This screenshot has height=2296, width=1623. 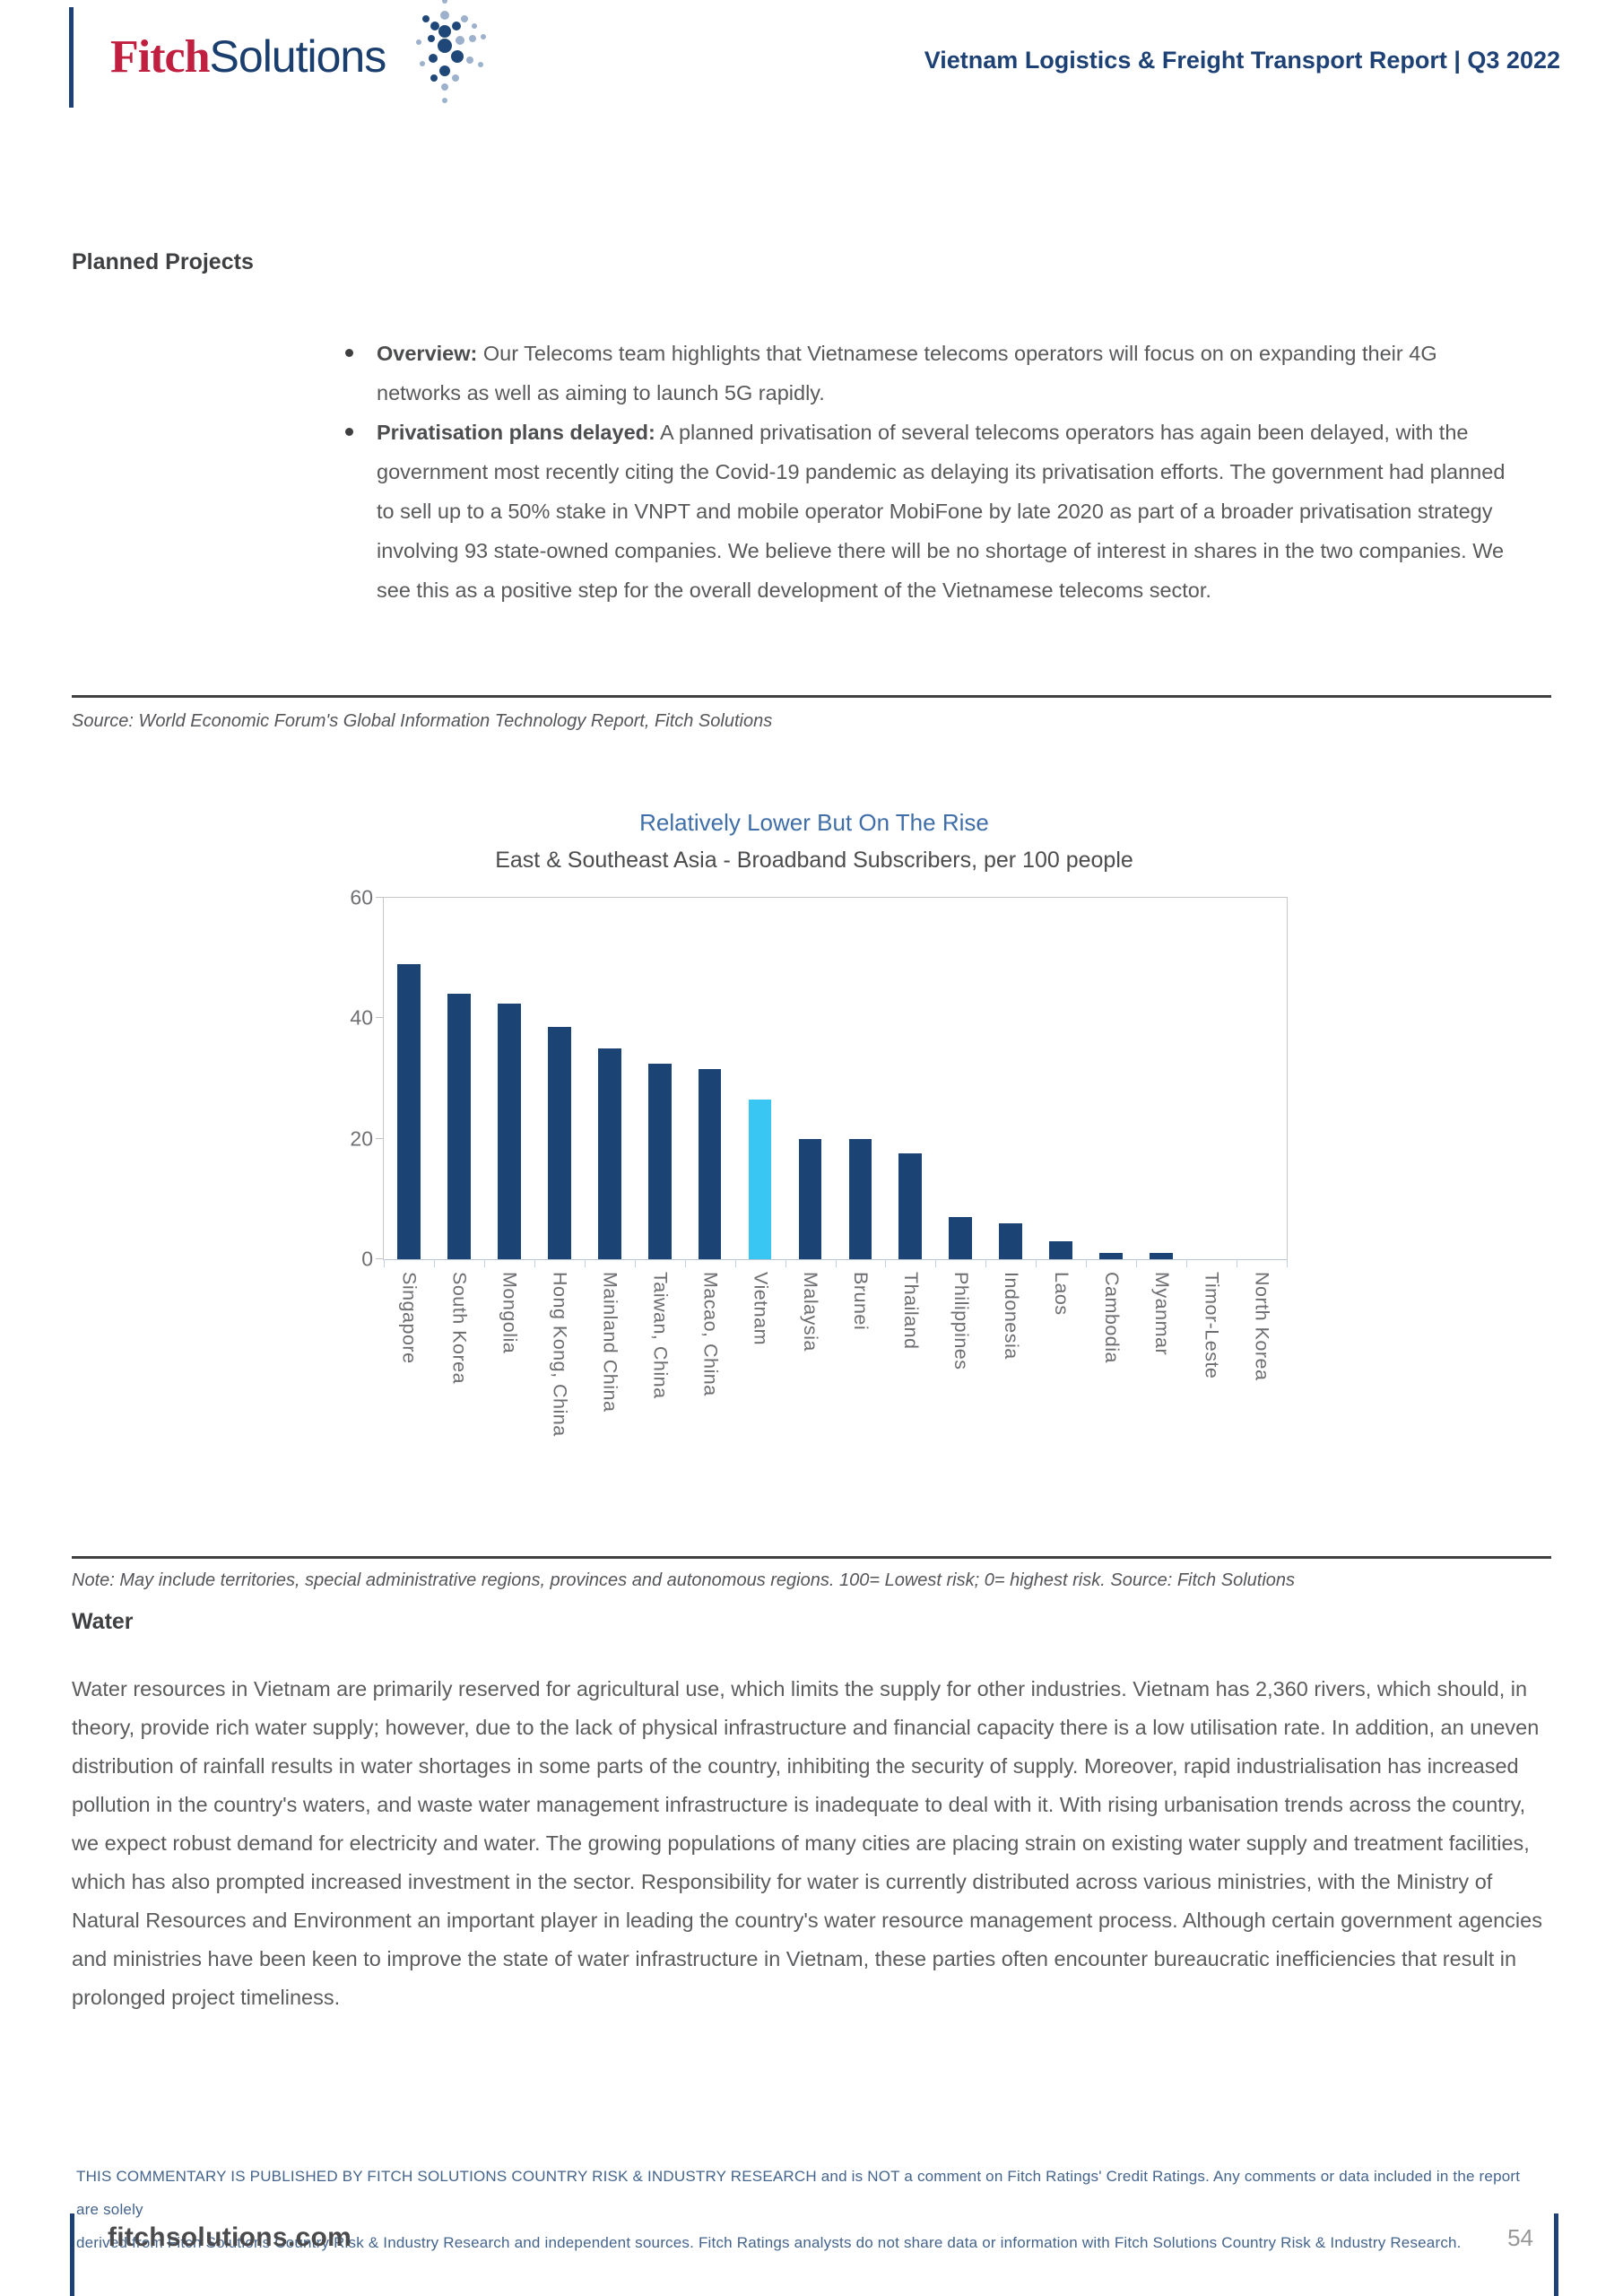 I want to click on x-label-slot: Mainland China, so click(x=610, y=1354).